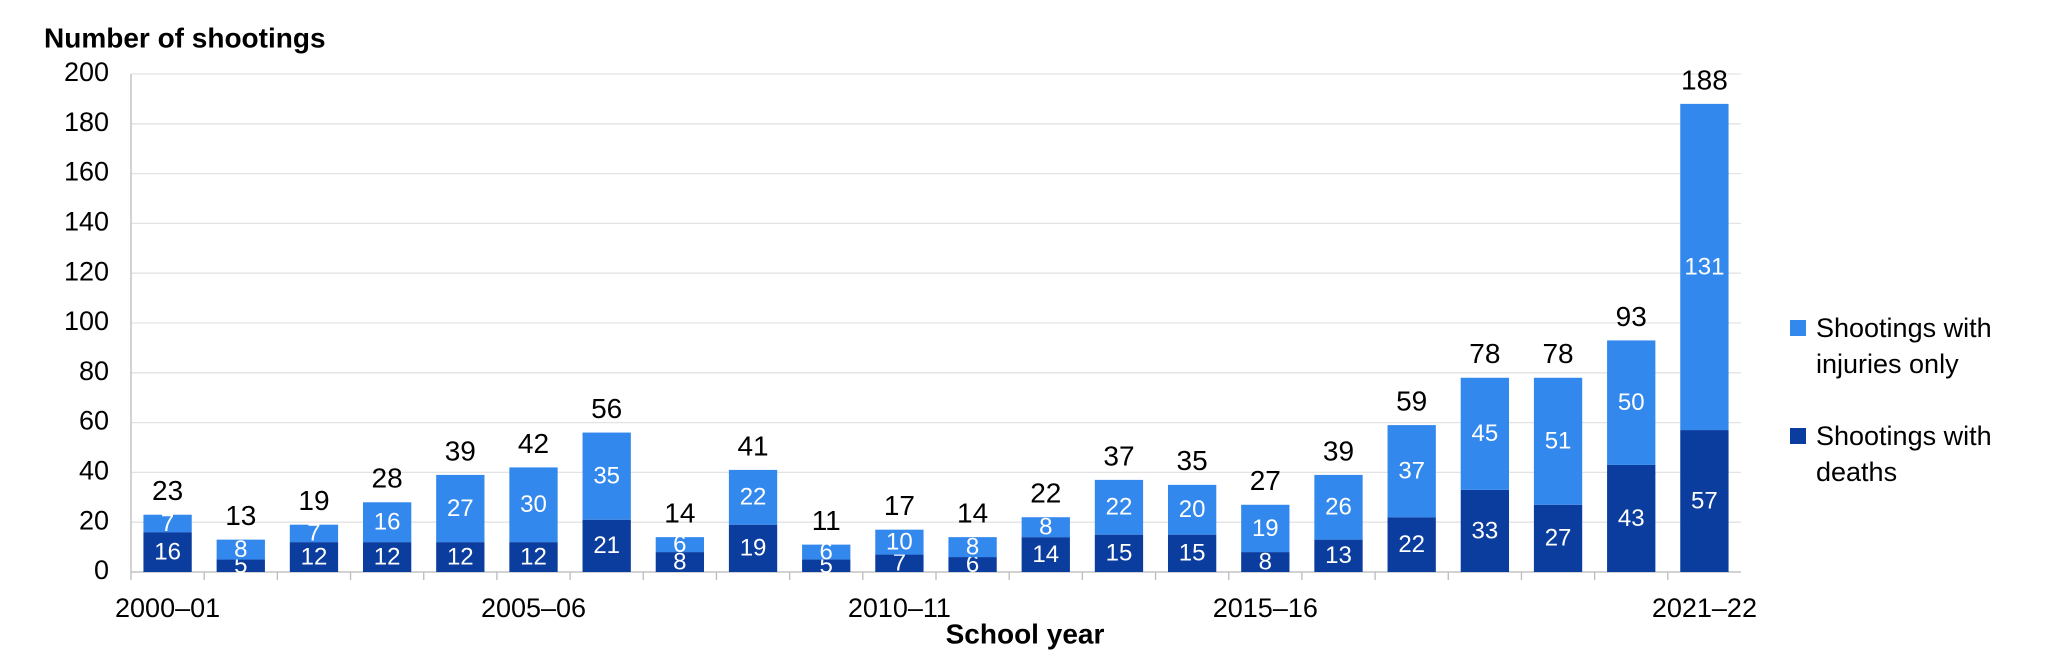  What do you see at coordinates (1045, 493) in the screenshot?
I see `total-label: 22` at bounding box center [1045, 493].